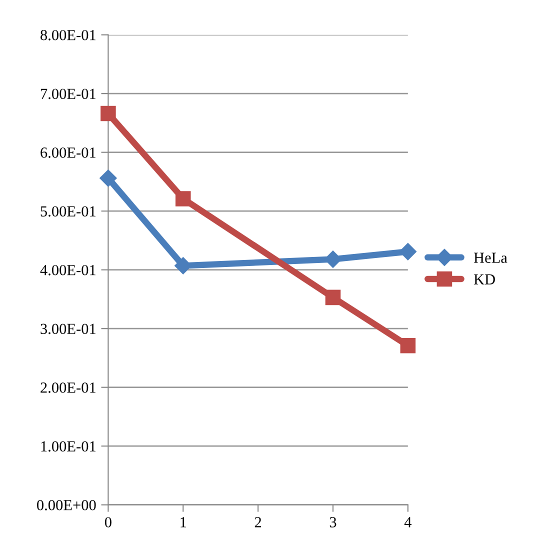 This screenshot has height=544, width=541. I want to click on x-tick-label: 1, so click(183, 522).